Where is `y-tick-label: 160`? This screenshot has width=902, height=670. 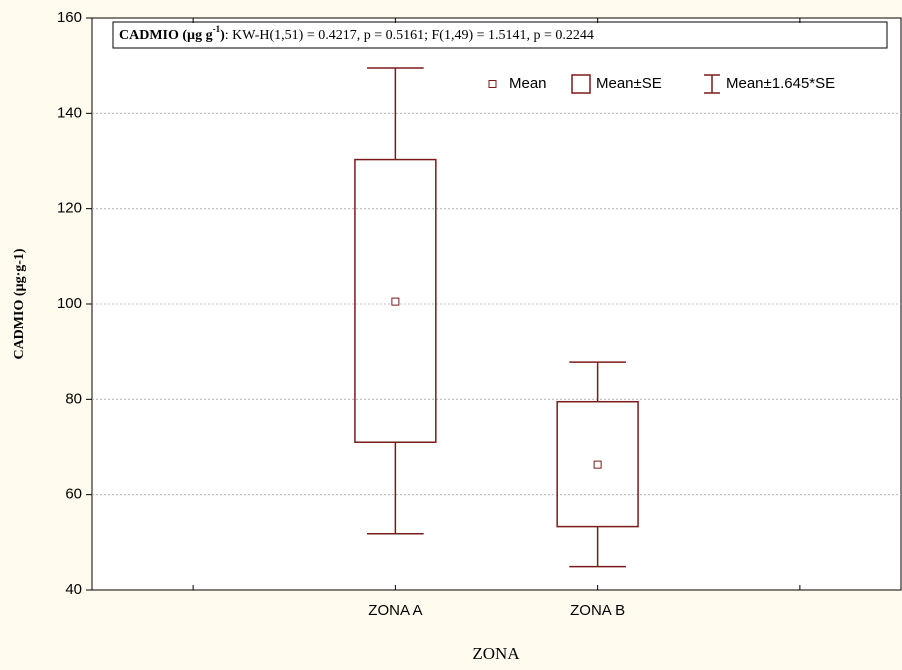 y-tick-label: 160 is located at coordinates (69, 17).